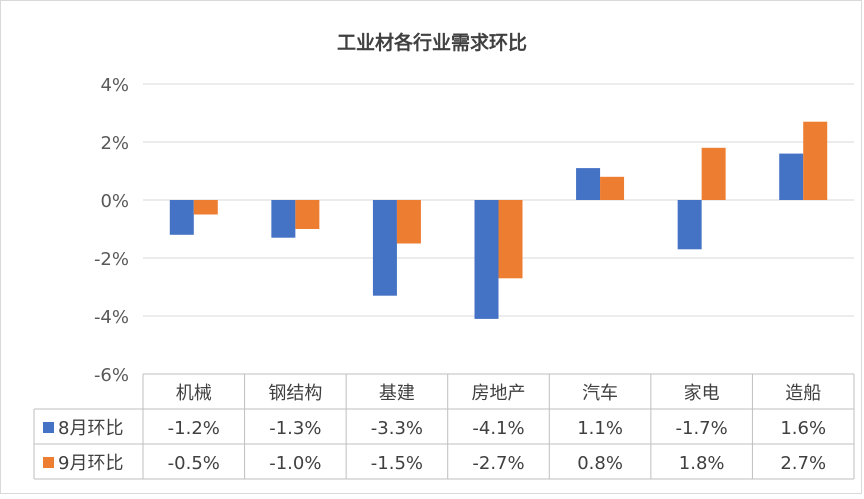 This screenshot has width=864, height=499. Describe the element at coordinates (600, 428) in the screenshot. I see `data-label: 1.1%` at that location.